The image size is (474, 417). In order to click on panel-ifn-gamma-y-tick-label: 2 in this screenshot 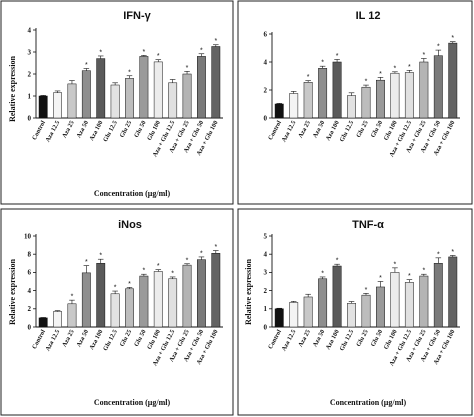, I will do `click(30, 74)`.